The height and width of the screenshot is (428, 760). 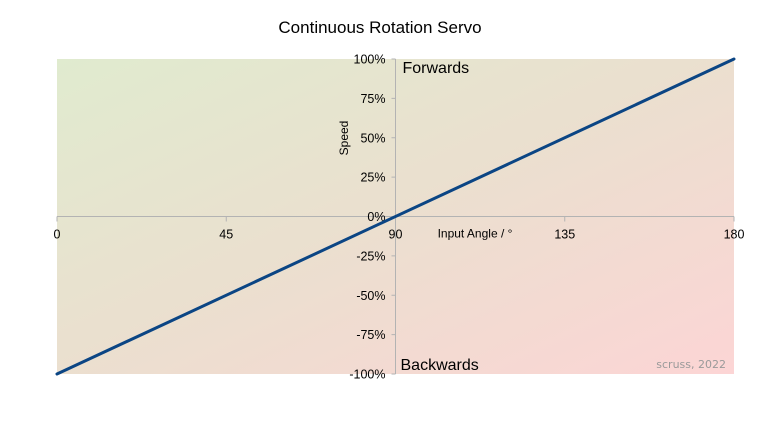 I want to click on y-tick-label: -25%, so click(x=370, y=256).